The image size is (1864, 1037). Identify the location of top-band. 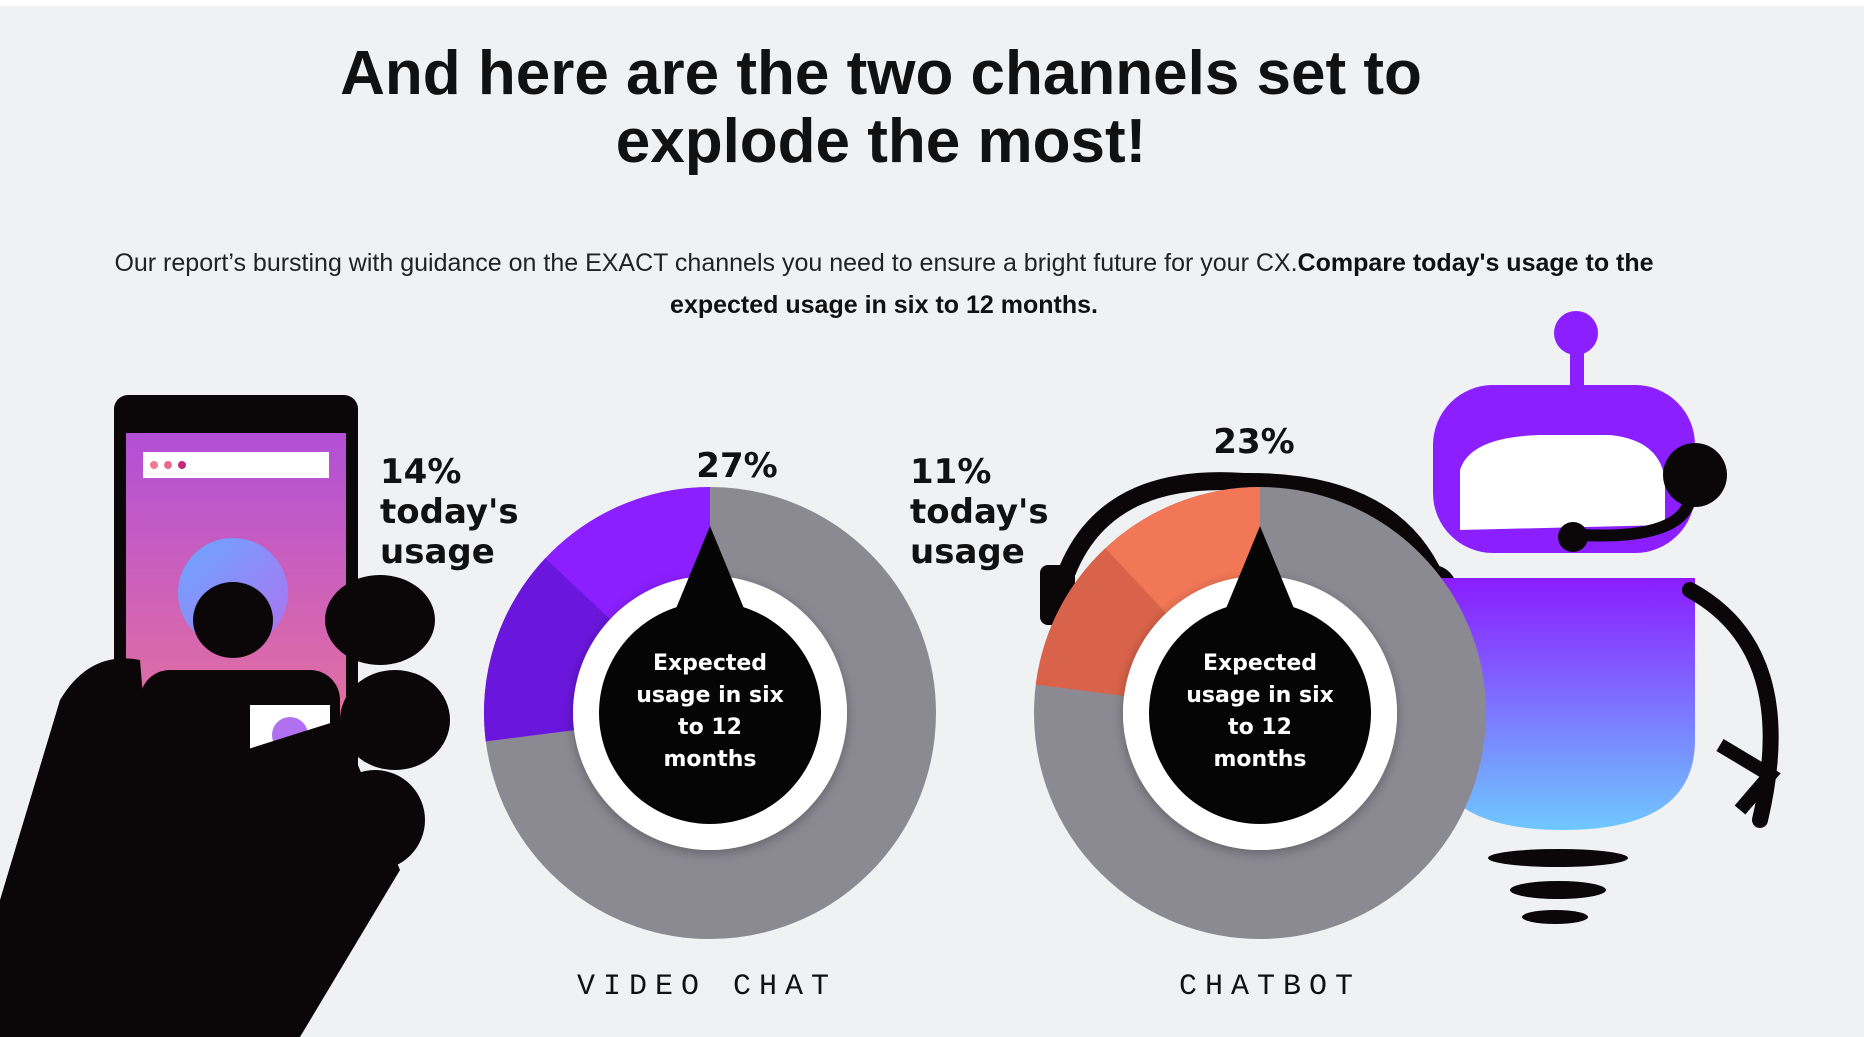
(932, 3).